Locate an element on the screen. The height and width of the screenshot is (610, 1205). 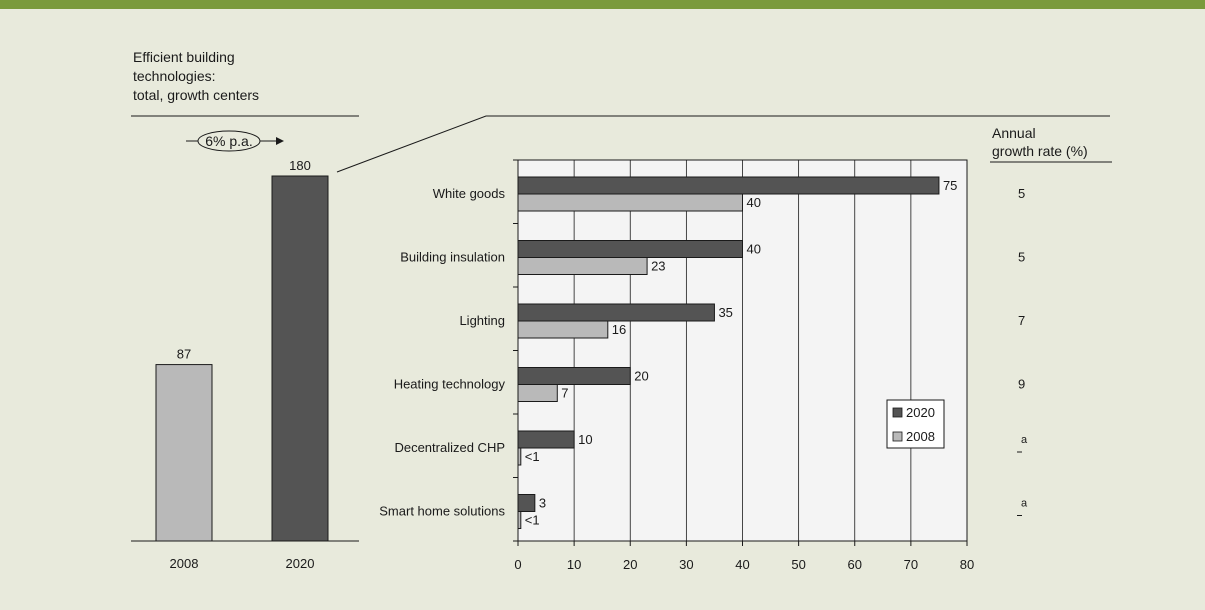
data-label-smart-home-solutions-2020: 3 is located at coordinates (542, 503).